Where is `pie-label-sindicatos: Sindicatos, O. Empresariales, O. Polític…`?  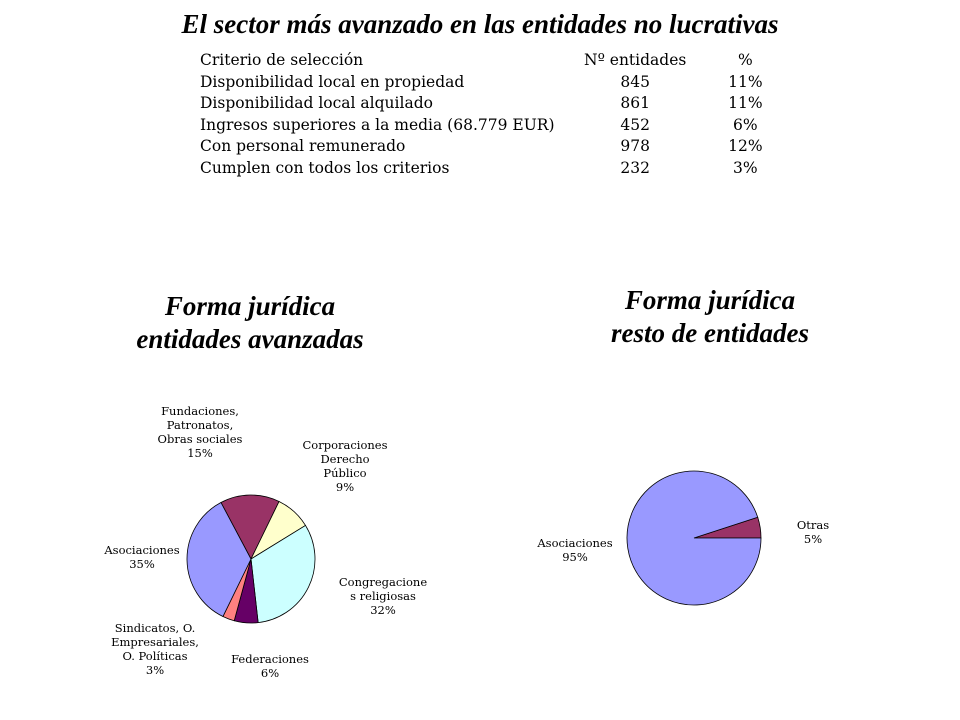 pie-label-sindicatos: Sindicatos, O. Empresariales, O. Polític… is located at coordinates (155, 649).